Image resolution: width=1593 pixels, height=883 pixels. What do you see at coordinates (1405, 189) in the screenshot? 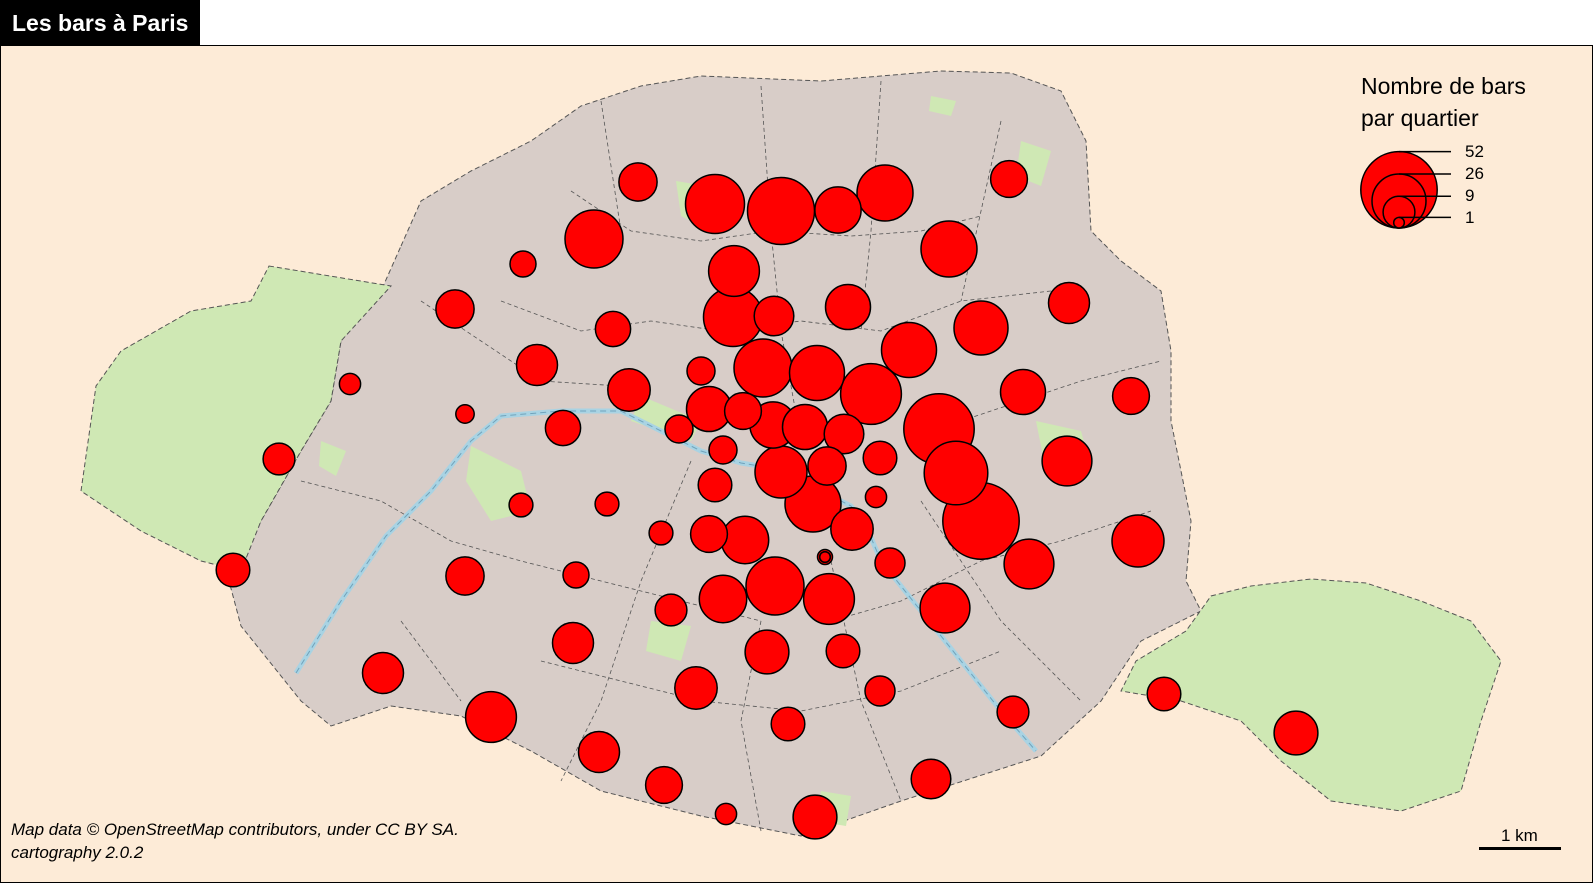
I see `legend-symbols` at bounding box center [1405, 189].